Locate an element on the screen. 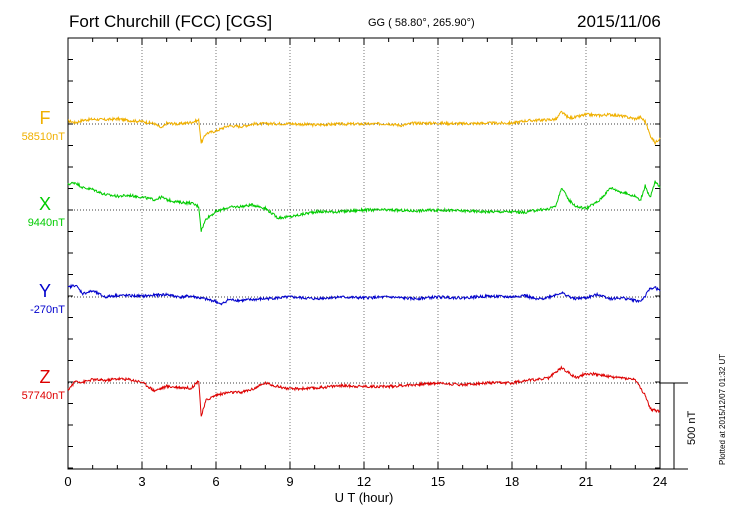 The height and width of the screenshot is (520, 730). plotted-note: Plotted at 2015/12/07 01:32 UT is located at coordinates (722, 409).